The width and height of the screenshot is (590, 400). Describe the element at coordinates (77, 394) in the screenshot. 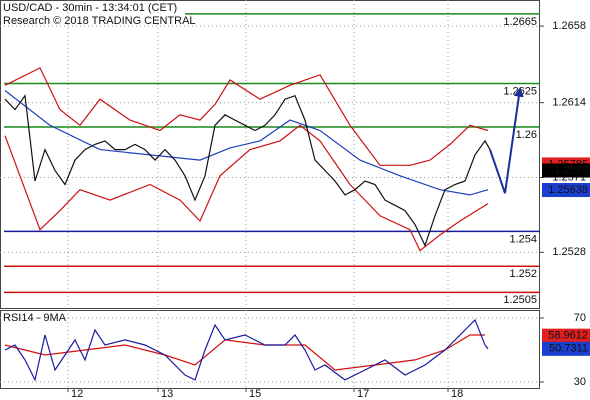

I see `x-tick-label: 12` at that location.